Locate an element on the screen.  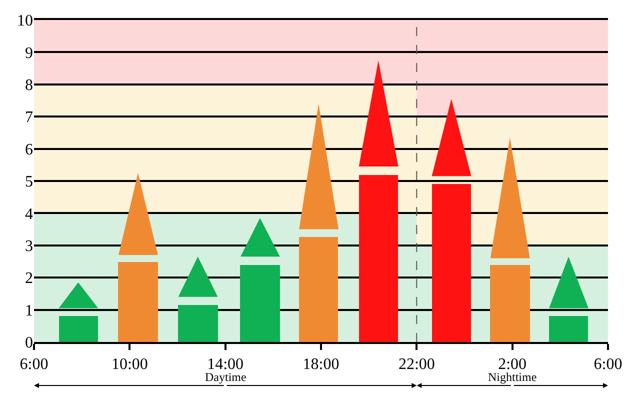
y-tick-label: 6 is located at coordinates (29, 149).